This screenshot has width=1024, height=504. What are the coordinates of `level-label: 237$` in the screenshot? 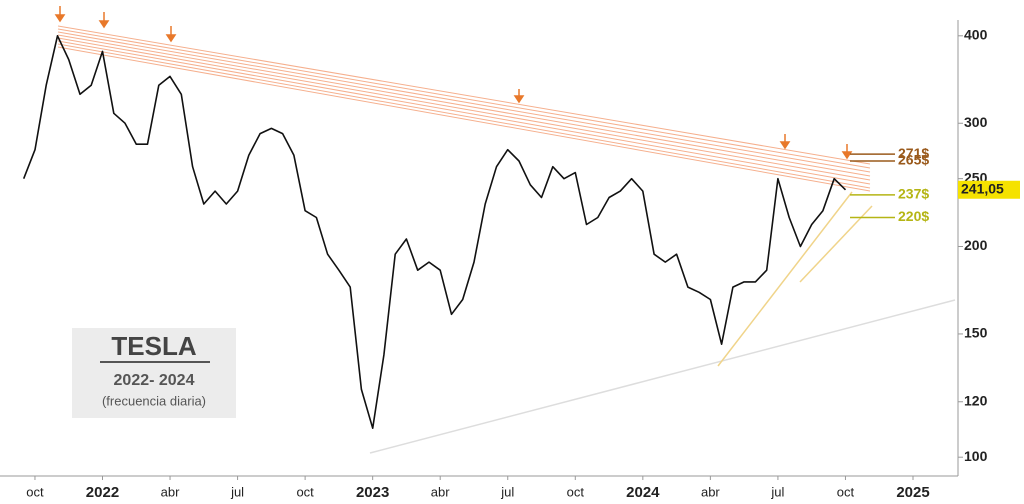 It's located at (913, 194).